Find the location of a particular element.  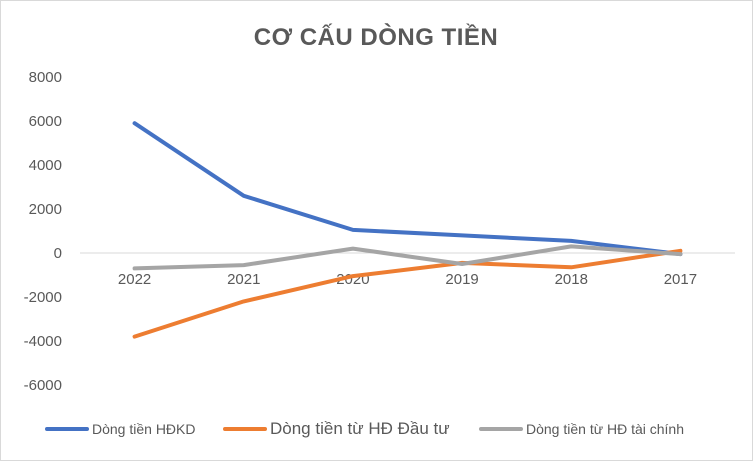

x-tick-label: 2018 is located at coordinates (571, 279).